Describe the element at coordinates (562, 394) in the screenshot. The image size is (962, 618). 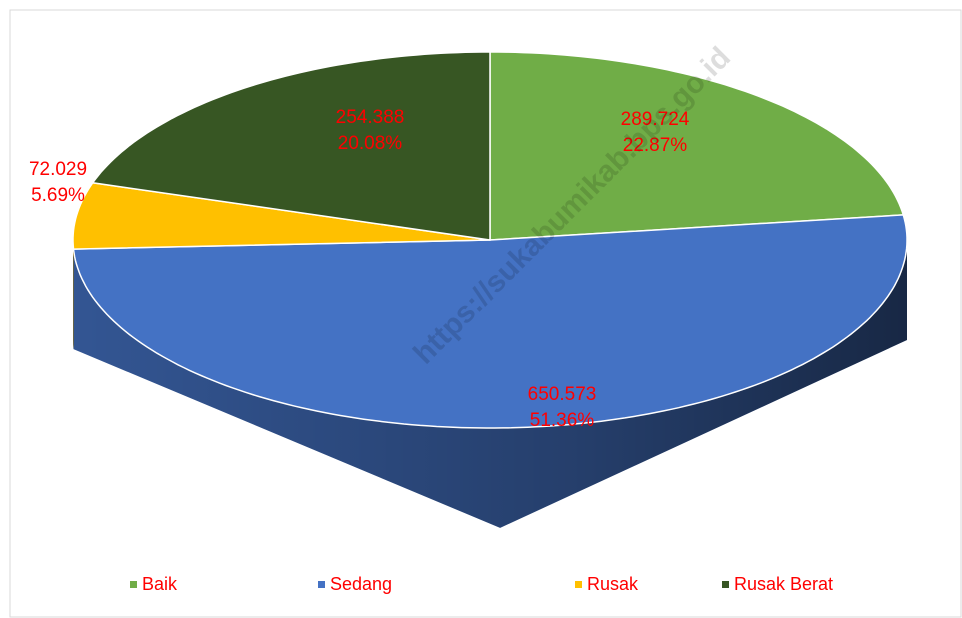
I see `data-label: 650.573` at that location.